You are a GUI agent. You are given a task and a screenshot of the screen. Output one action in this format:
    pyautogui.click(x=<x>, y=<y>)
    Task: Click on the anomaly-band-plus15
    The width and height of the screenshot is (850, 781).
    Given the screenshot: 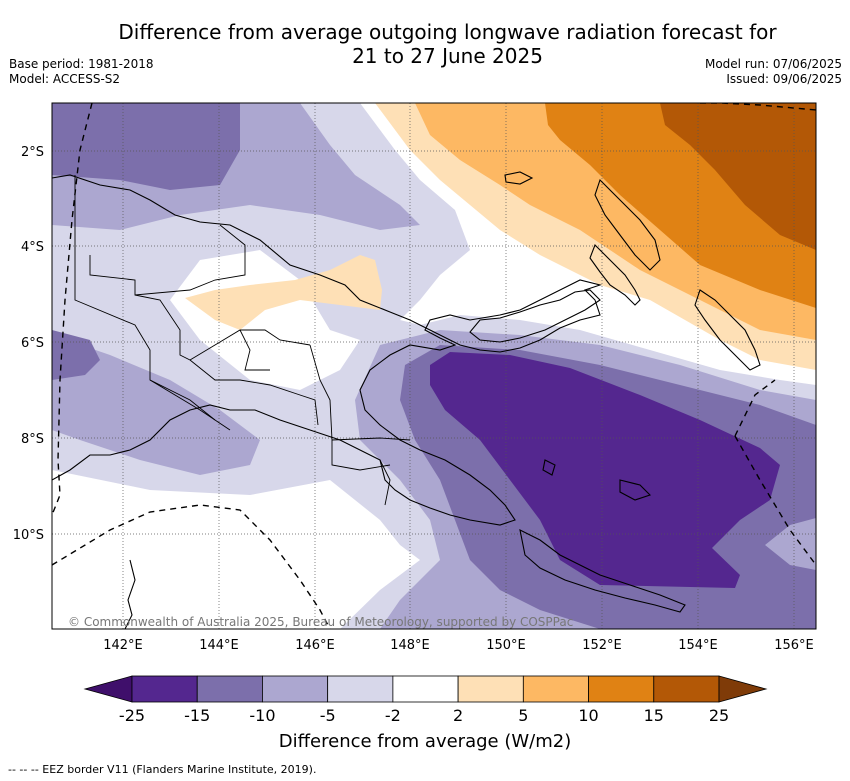 What is the action you would take?
    pyautogui.click(x=738, y=176)
    